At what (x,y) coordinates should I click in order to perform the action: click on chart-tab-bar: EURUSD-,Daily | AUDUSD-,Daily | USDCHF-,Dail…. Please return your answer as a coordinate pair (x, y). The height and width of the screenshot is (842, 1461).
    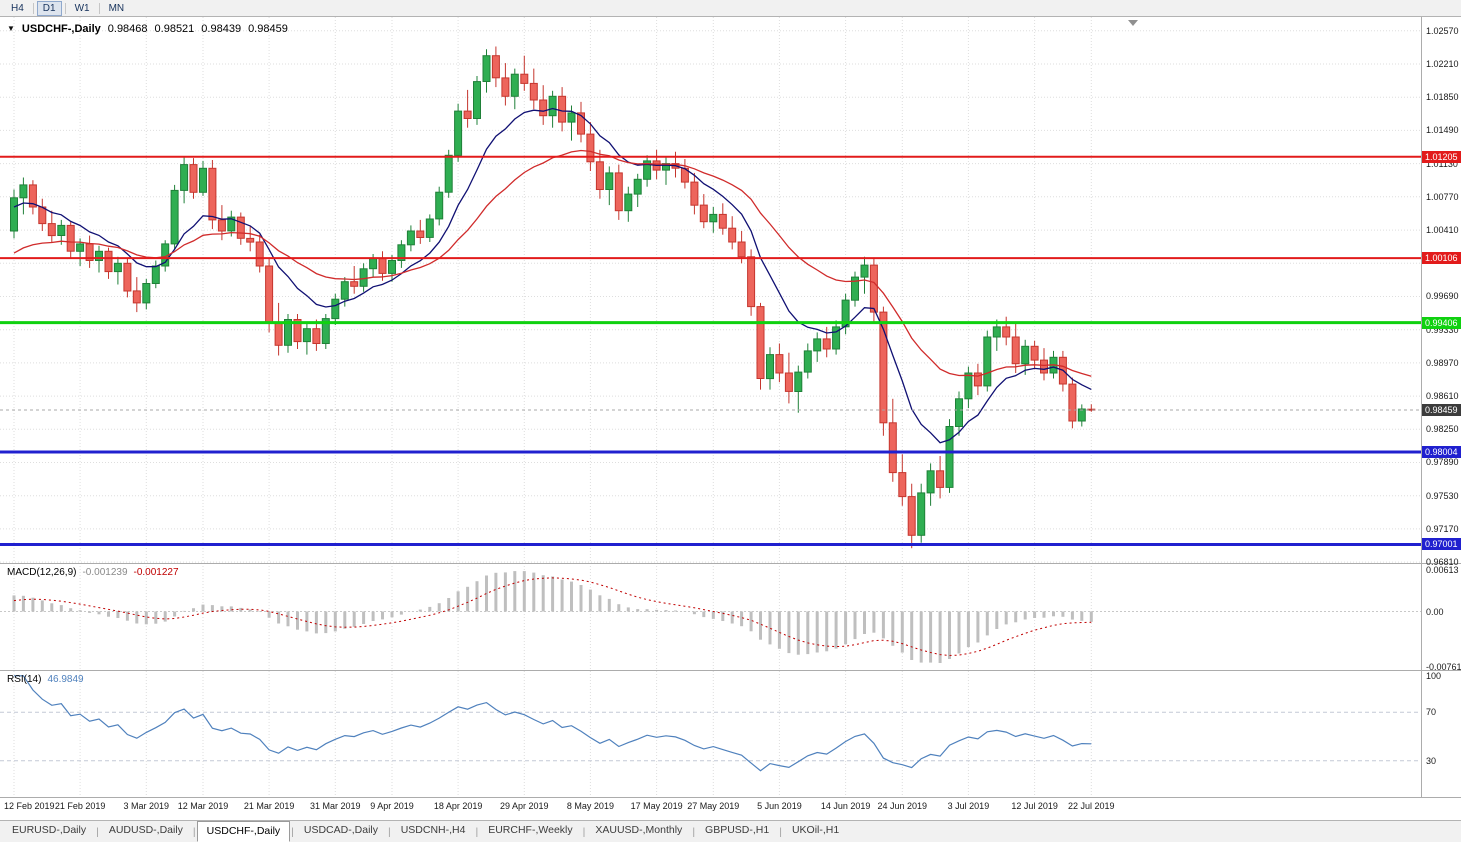
    Looking at the image, I should click on (730, 831).